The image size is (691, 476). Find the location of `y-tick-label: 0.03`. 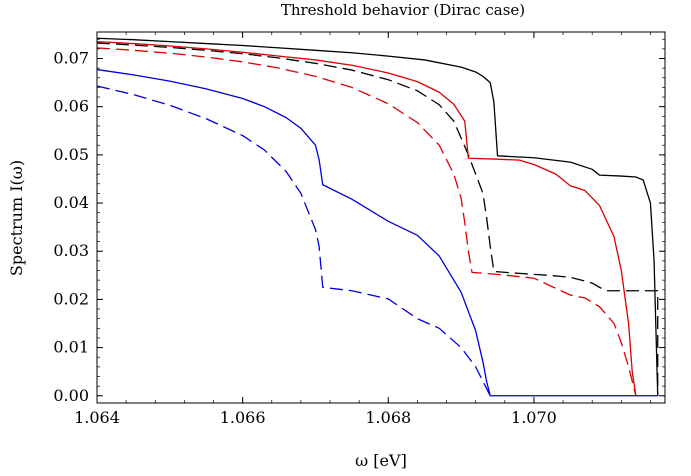

y-tick-label: 0.03 is located at coordinates (71, 250).